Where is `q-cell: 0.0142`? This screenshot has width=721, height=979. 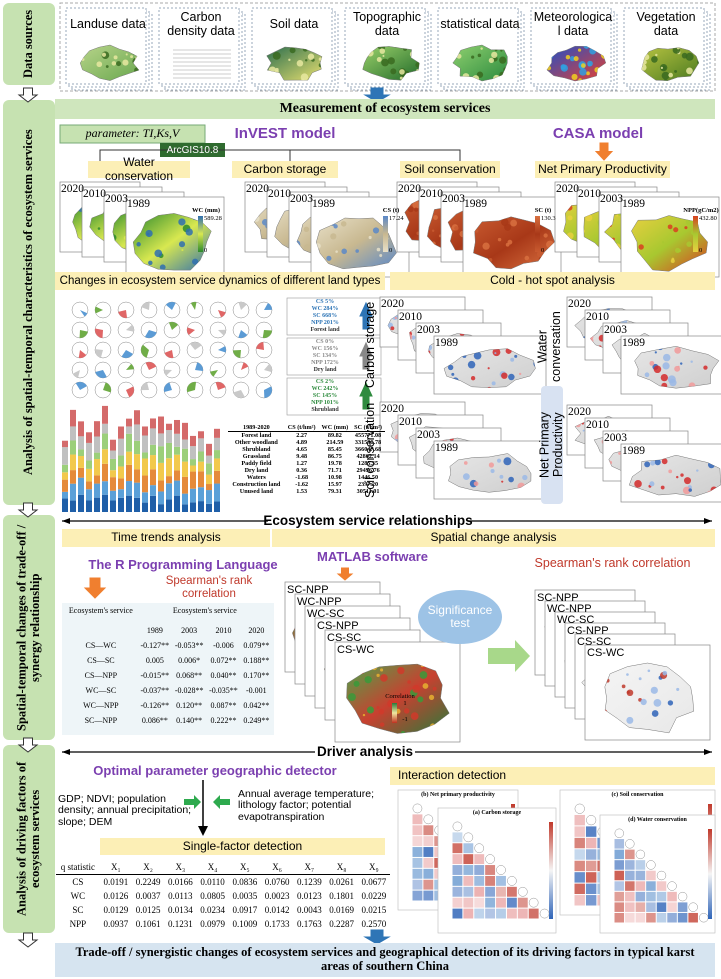
q-cell: 0.0142 is located at coordinates (277, 910).